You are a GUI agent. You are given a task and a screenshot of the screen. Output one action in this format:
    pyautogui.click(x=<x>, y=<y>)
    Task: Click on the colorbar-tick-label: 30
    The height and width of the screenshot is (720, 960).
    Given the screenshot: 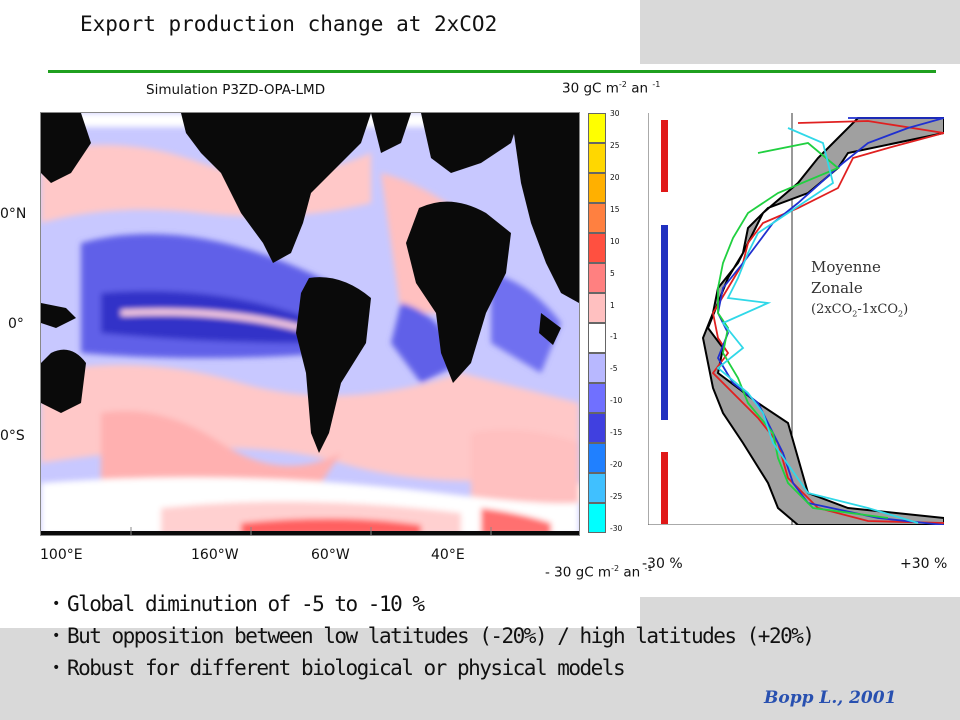 What is the action you would take?
    pyautogui.click(x=615, y=113)
    